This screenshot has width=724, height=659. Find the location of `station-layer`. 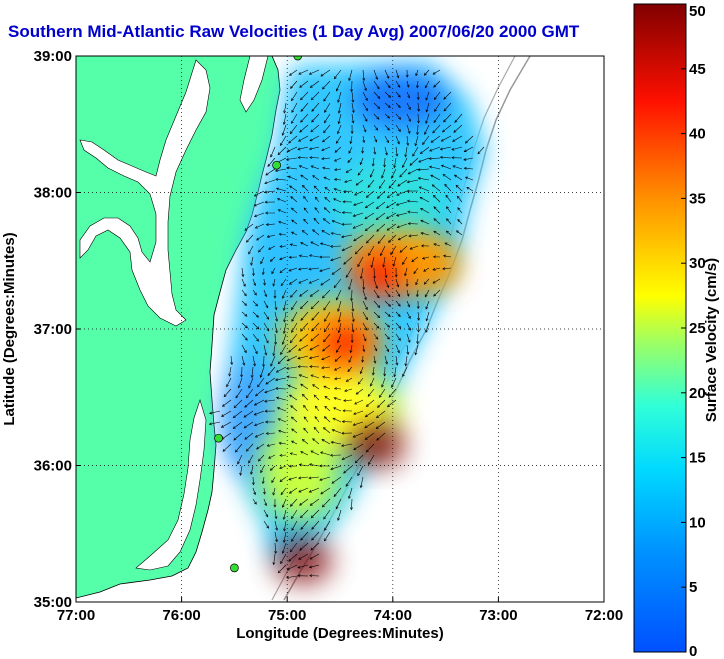

station-layer is located at coordinates (258, 314).